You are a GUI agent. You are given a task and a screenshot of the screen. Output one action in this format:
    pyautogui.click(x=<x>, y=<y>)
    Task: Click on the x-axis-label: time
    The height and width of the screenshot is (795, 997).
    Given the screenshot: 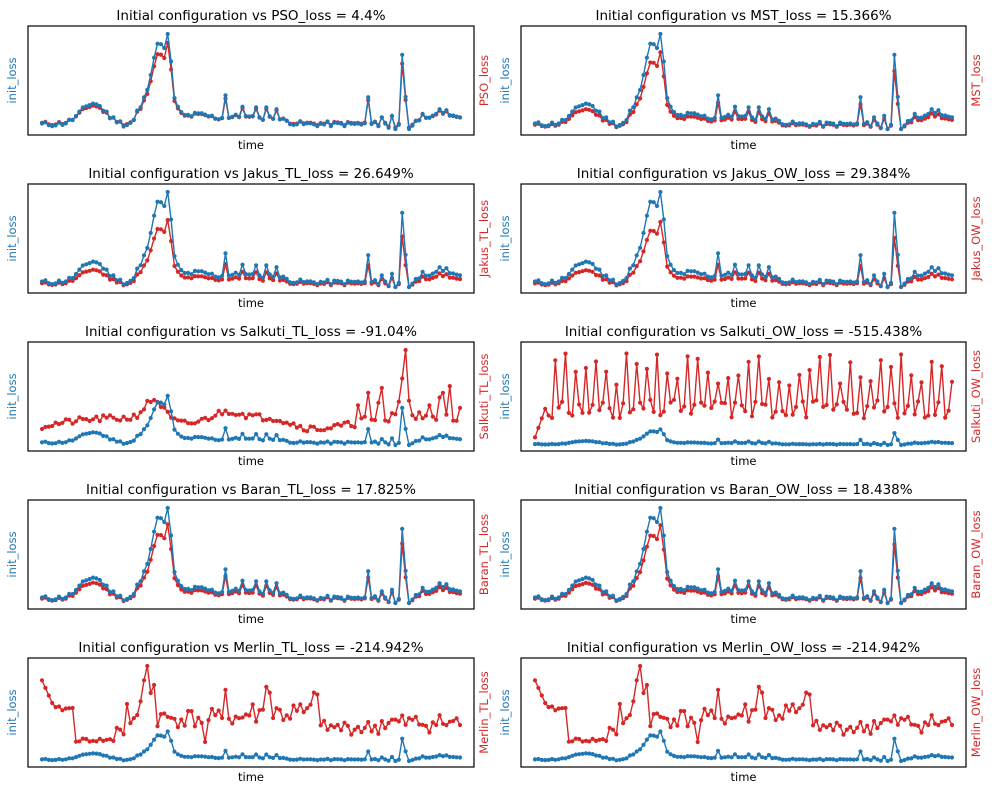 What is the action you would take?
    pyautogui.click(x=744, y=619)
    